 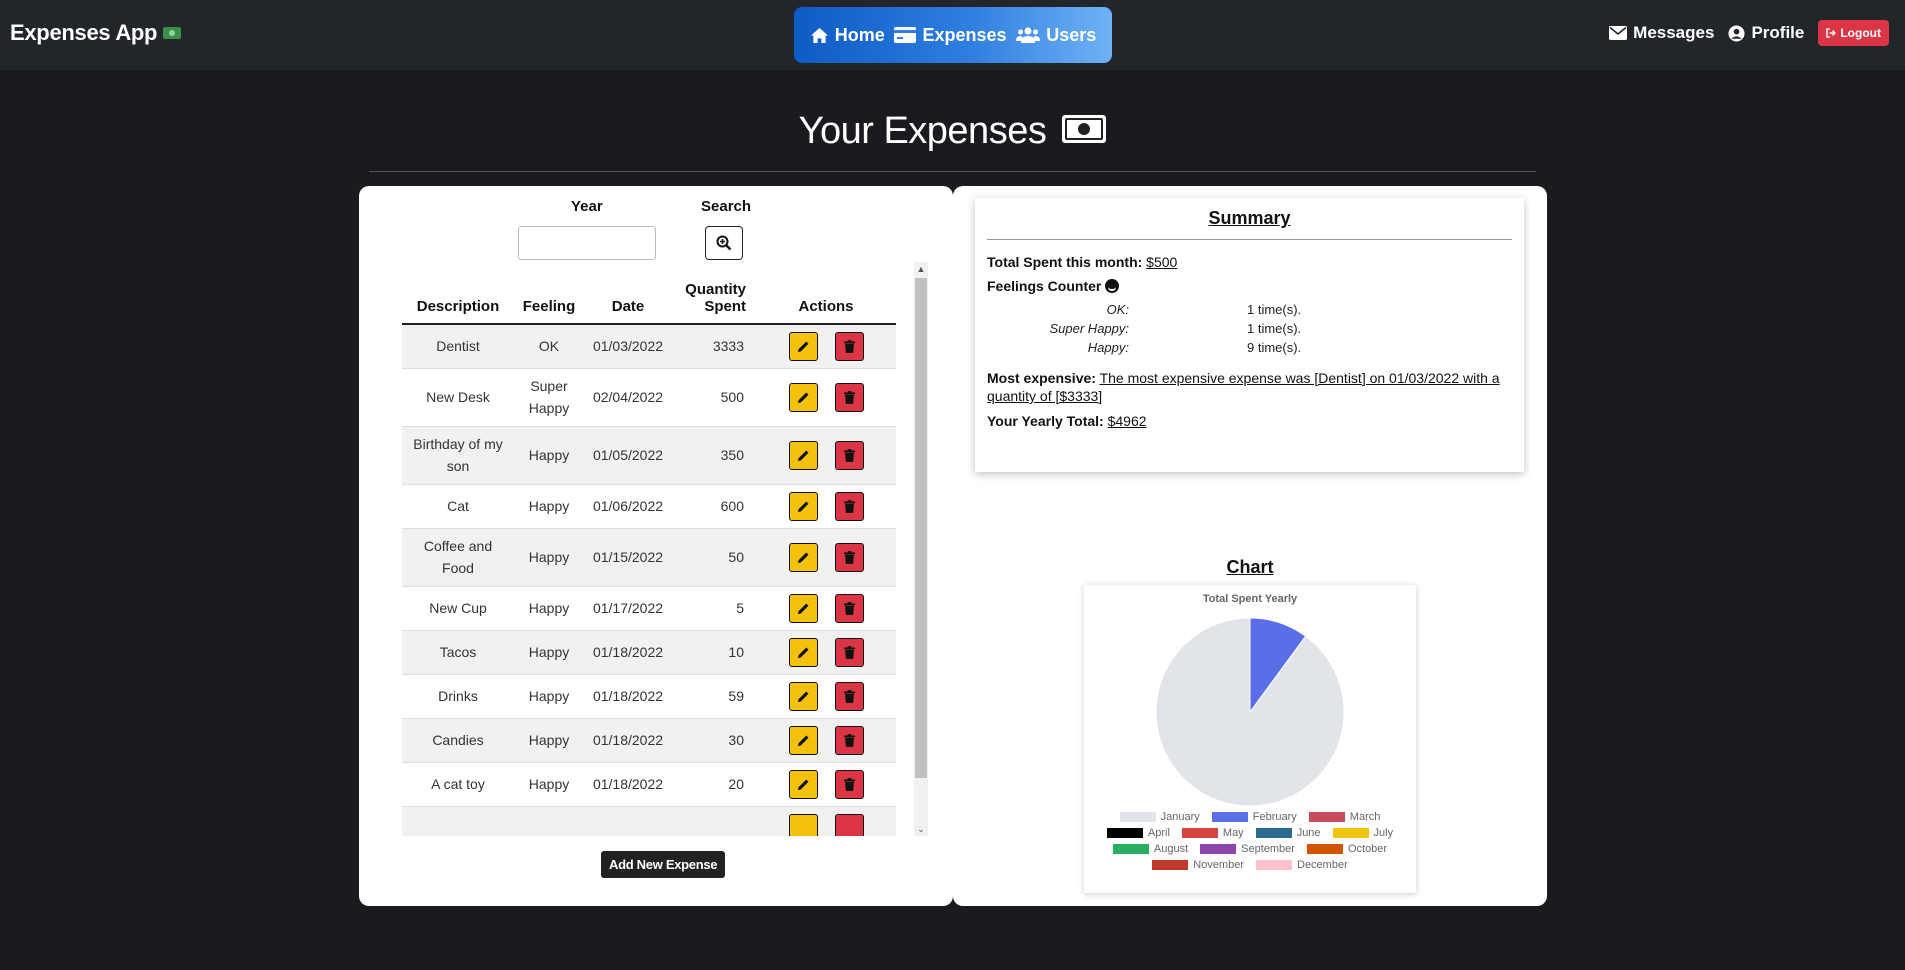 I want to click on cell-quantity: 600, so click(x=714, y=506).